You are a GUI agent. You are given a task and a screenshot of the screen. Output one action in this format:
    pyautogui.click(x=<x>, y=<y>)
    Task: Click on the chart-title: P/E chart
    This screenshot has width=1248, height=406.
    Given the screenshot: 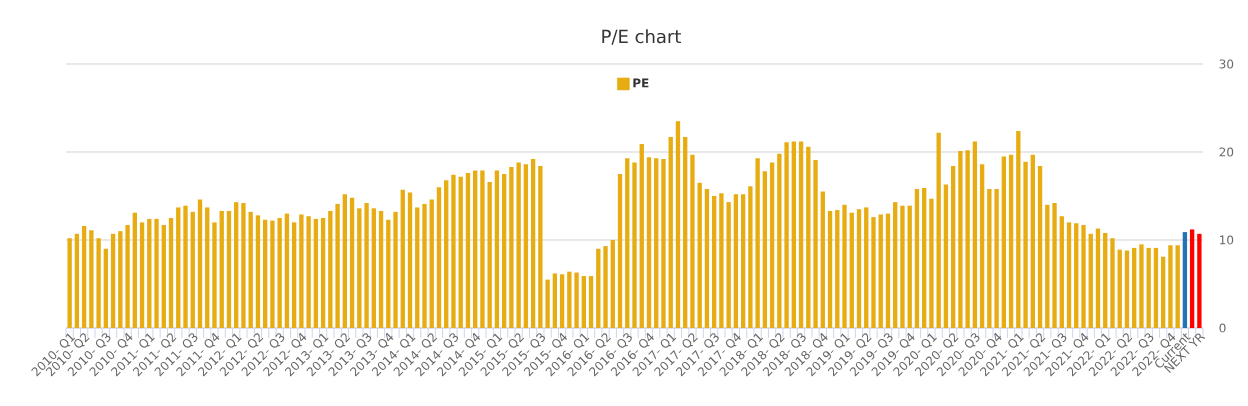 What is the action you would take?
    pyautogui.click(x=641, y=37)
    